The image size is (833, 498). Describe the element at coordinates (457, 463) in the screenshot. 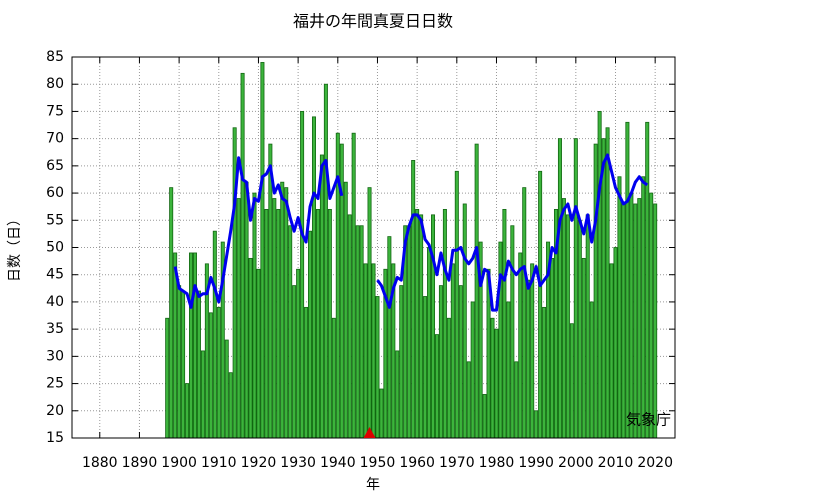

I see `x-tick-label: 1970` at that location.